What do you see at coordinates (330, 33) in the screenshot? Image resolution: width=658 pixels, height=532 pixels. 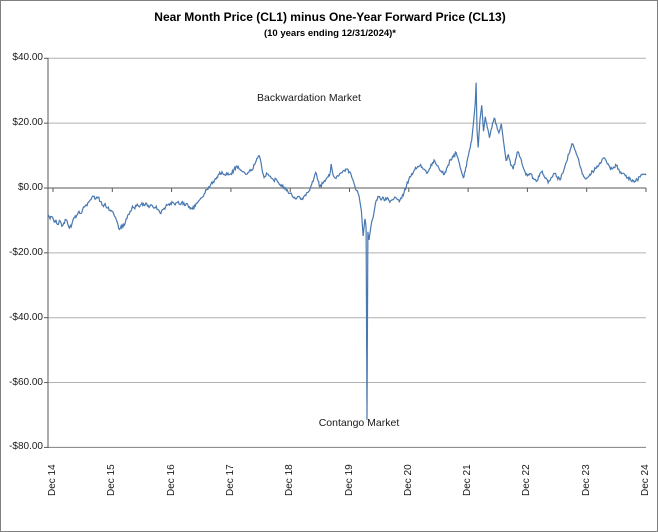 I see `chart-subtitle: (10 years ending 12/31/2024)*` at bounding box center [330, 33].